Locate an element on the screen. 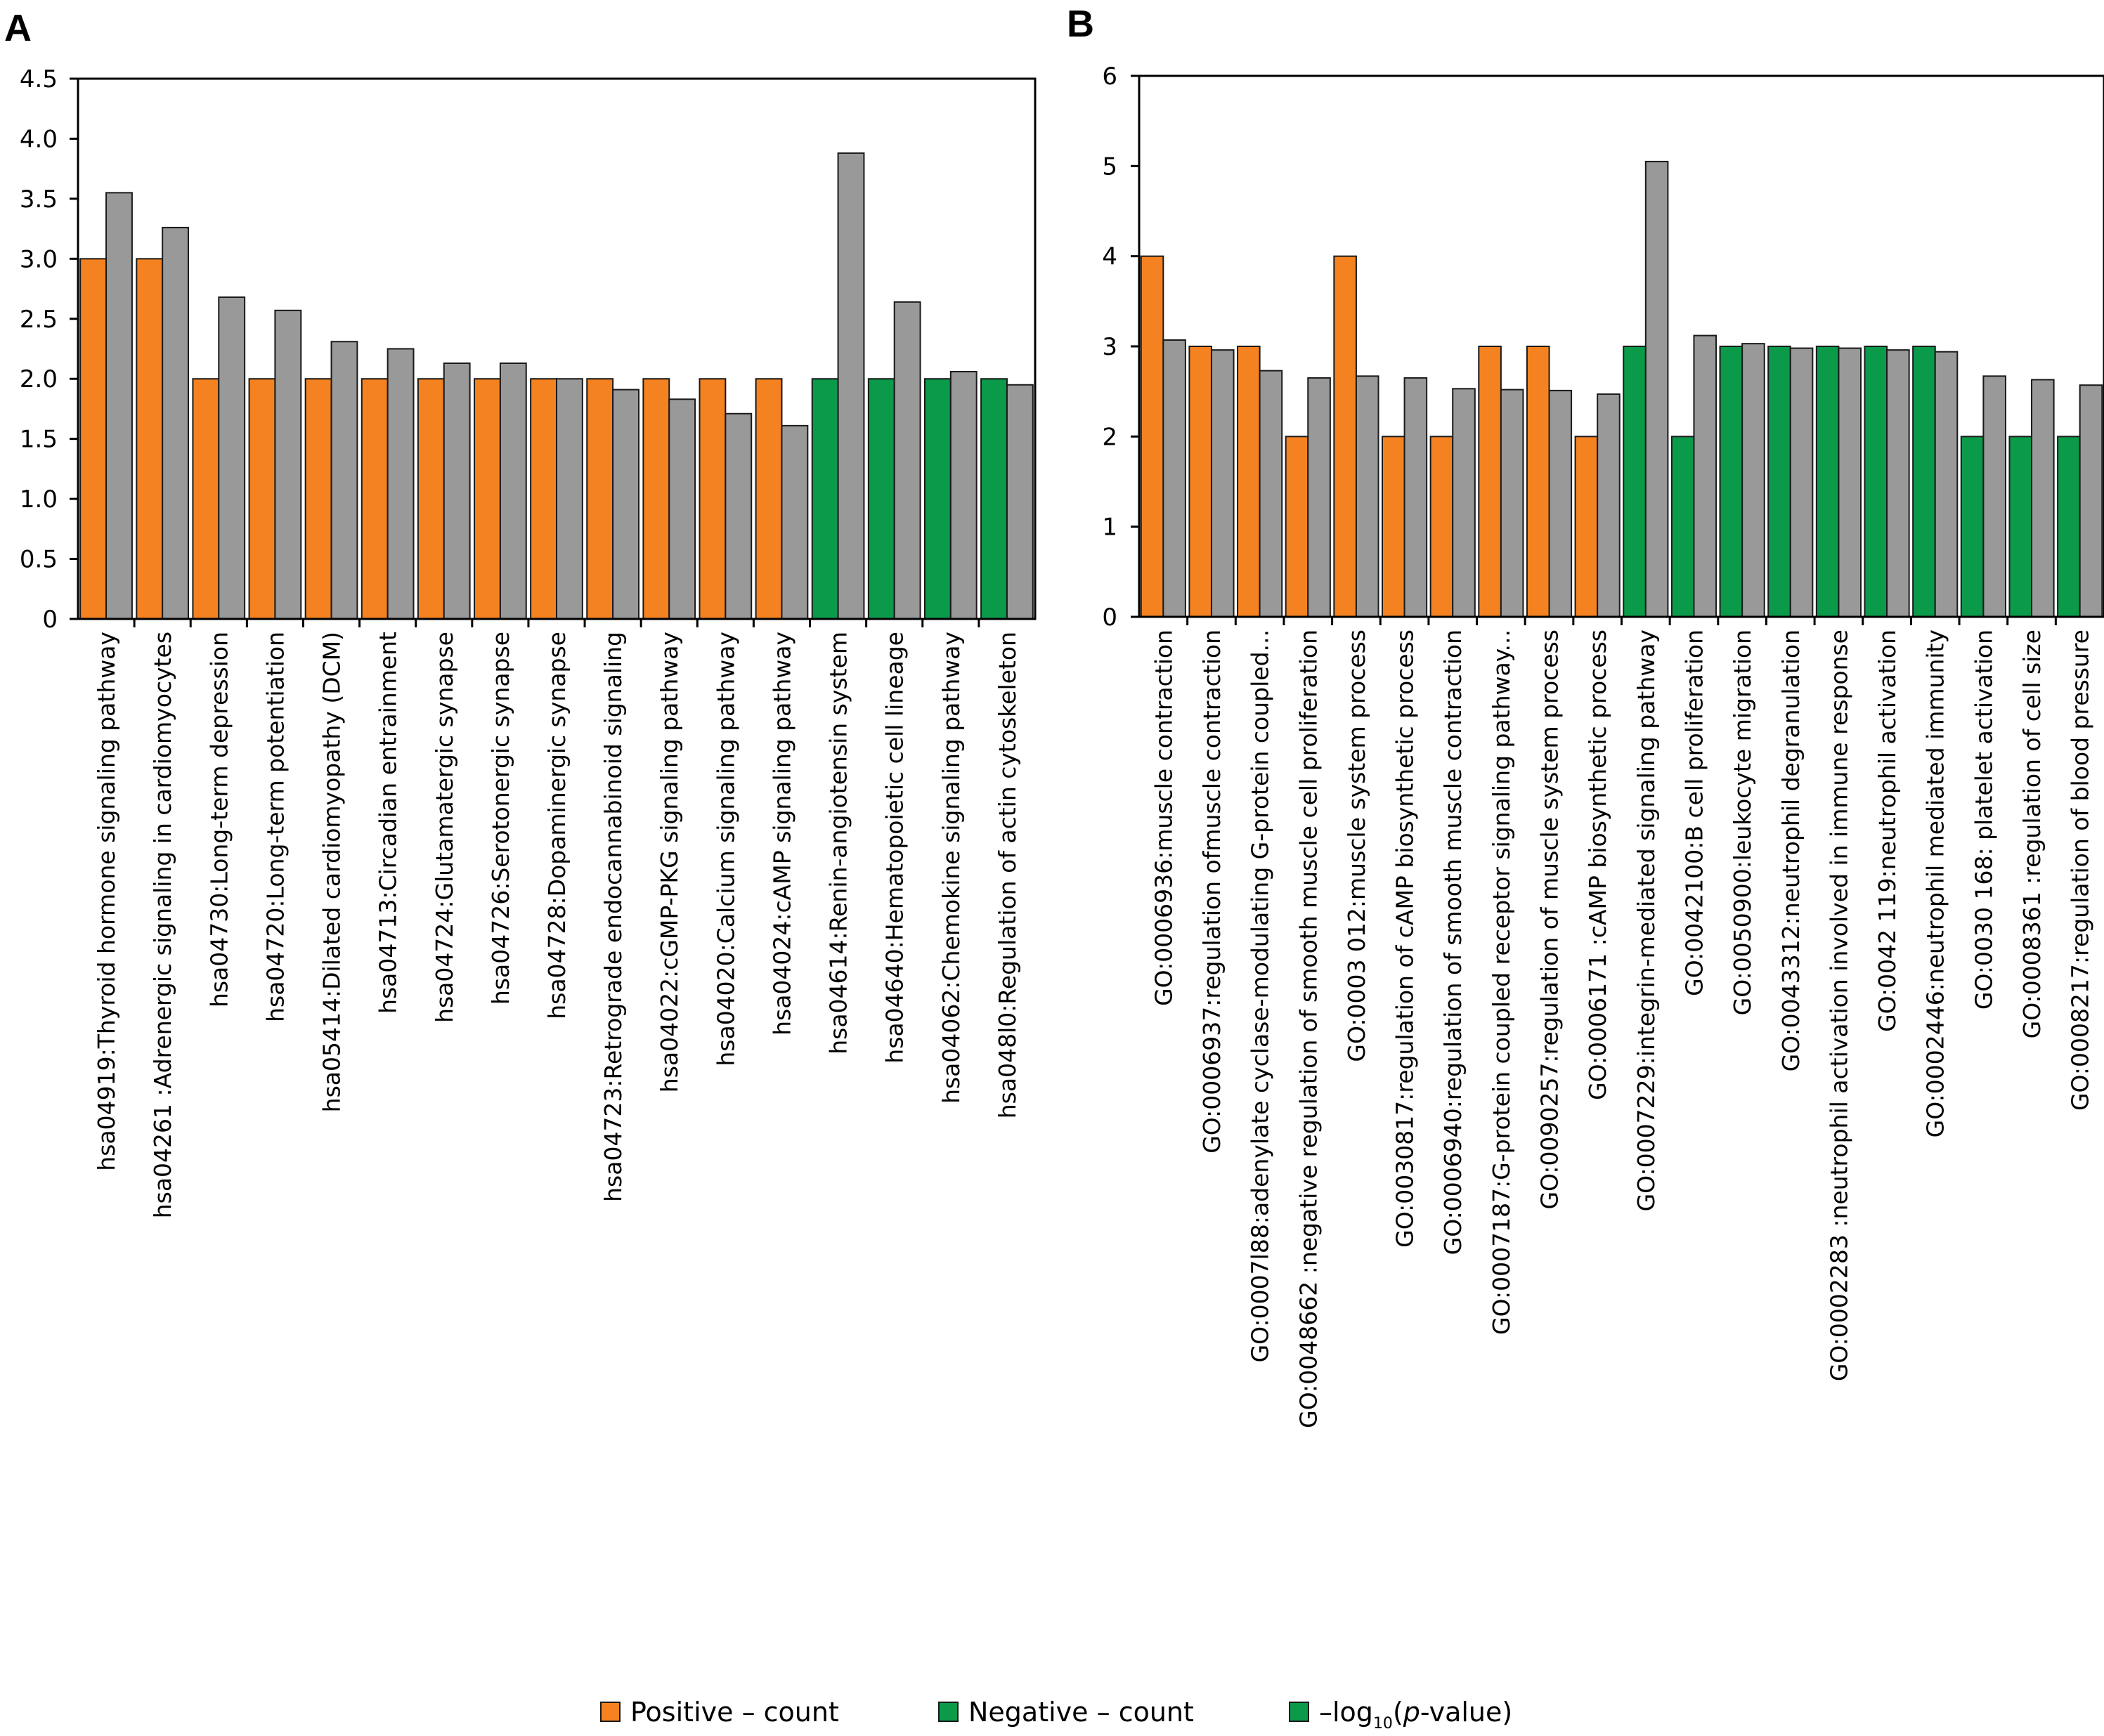 Image resolution: width=2104 pixels, height=1736 pixels. y-tick-label: 0.5 is located at coordinates (39, 560).